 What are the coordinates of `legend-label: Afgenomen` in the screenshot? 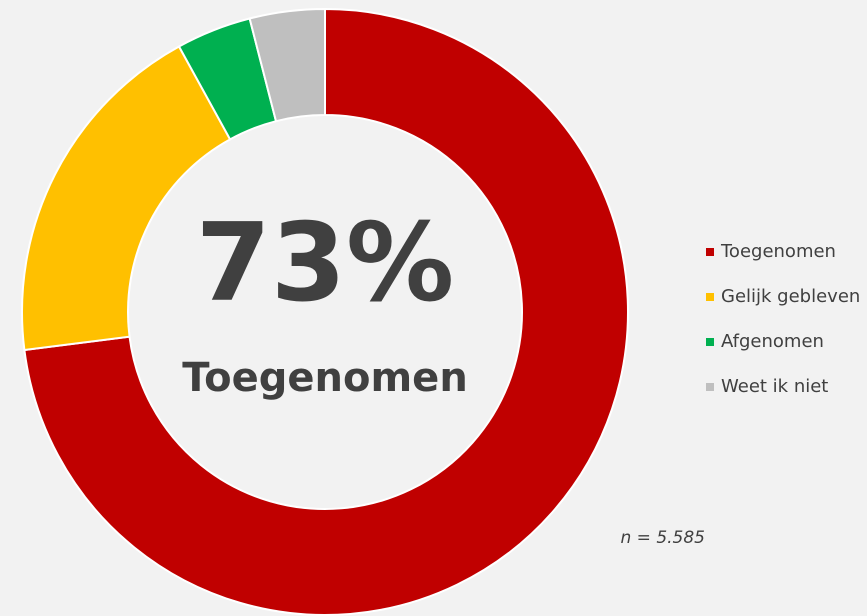 It's located at (772, 341).